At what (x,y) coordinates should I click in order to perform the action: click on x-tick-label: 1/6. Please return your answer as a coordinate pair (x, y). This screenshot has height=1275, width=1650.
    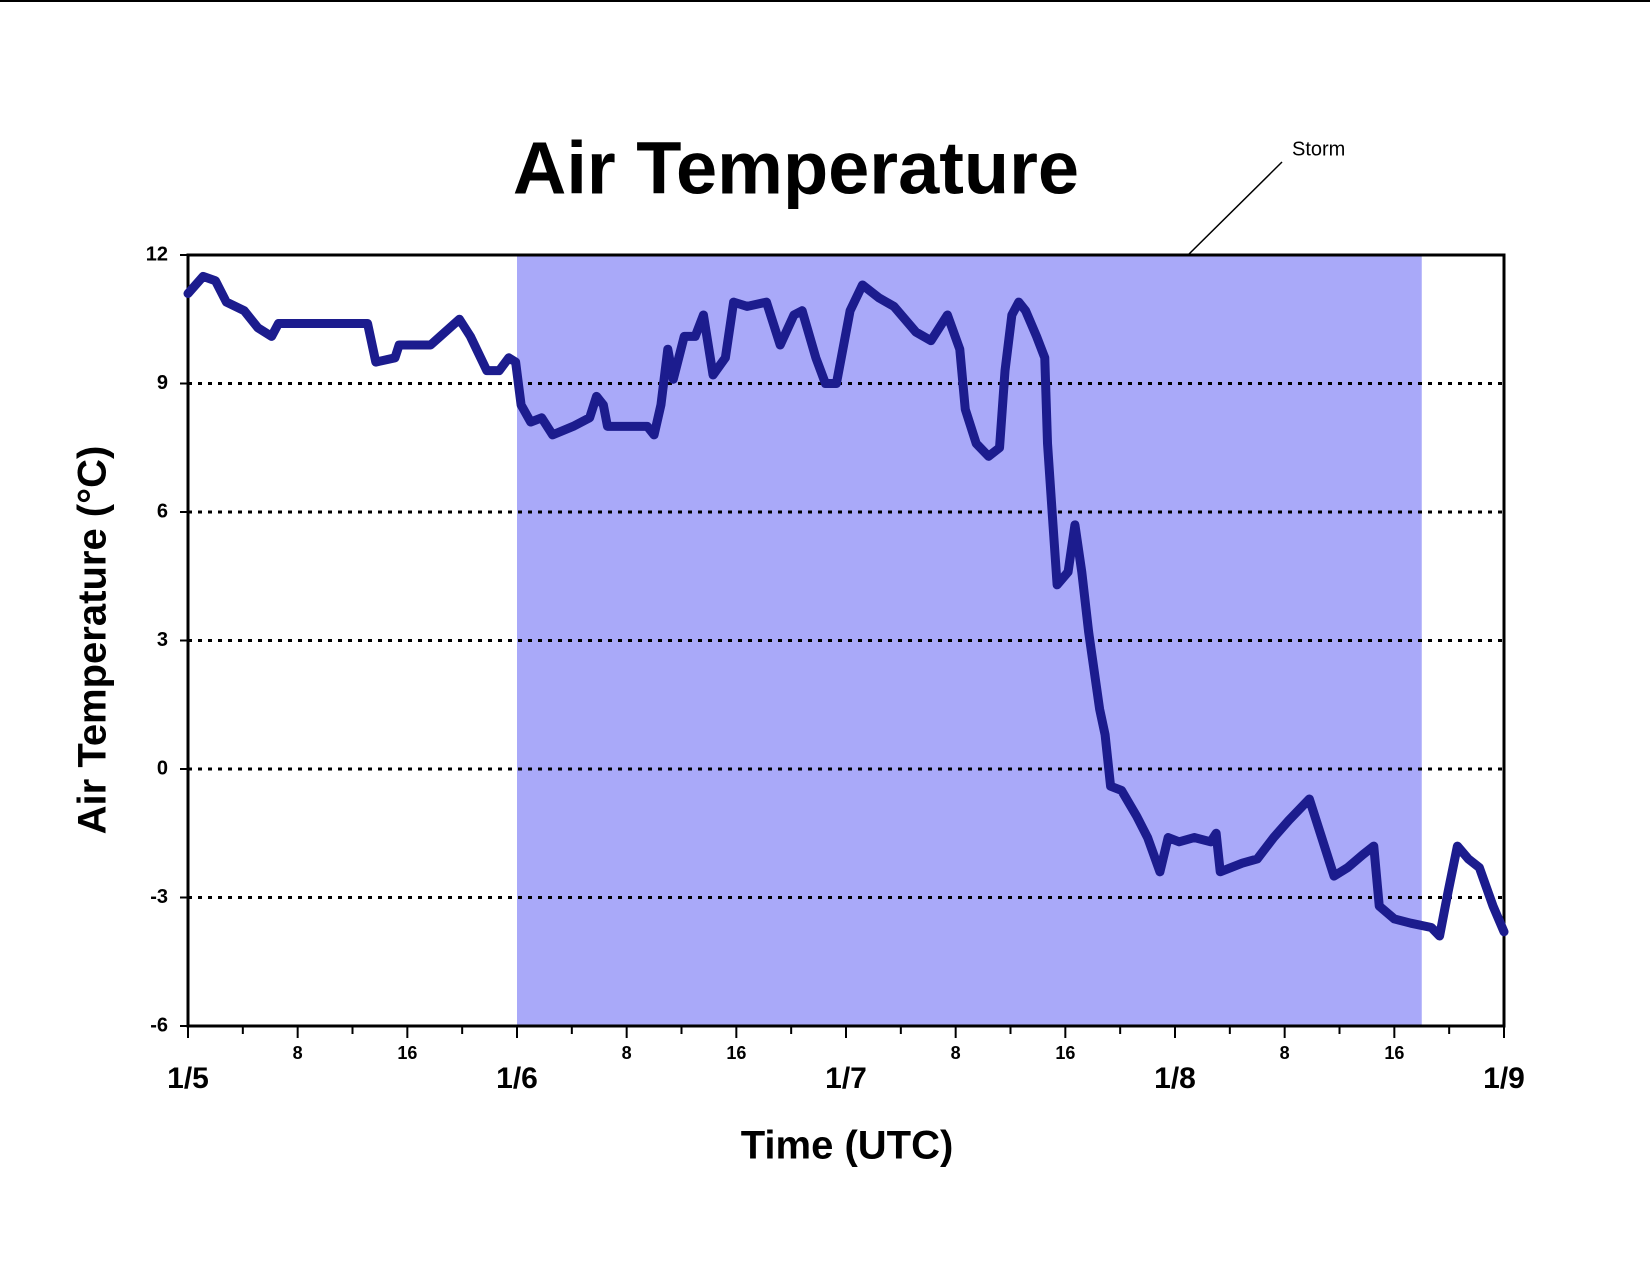
    Looking at the image, I should click on (517, 1078).